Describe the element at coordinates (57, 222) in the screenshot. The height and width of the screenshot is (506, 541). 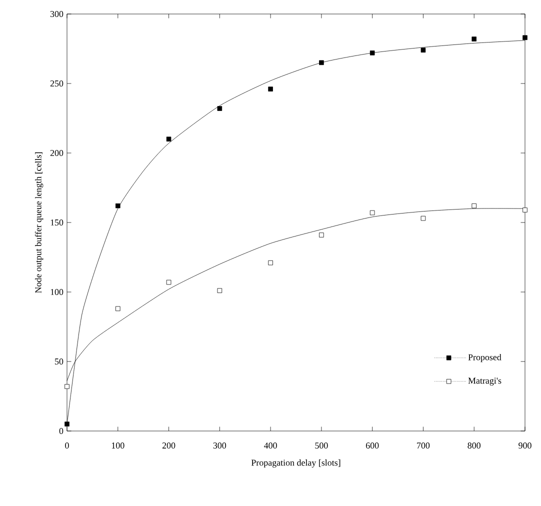
I see `y-tick-label: 150` at that location.